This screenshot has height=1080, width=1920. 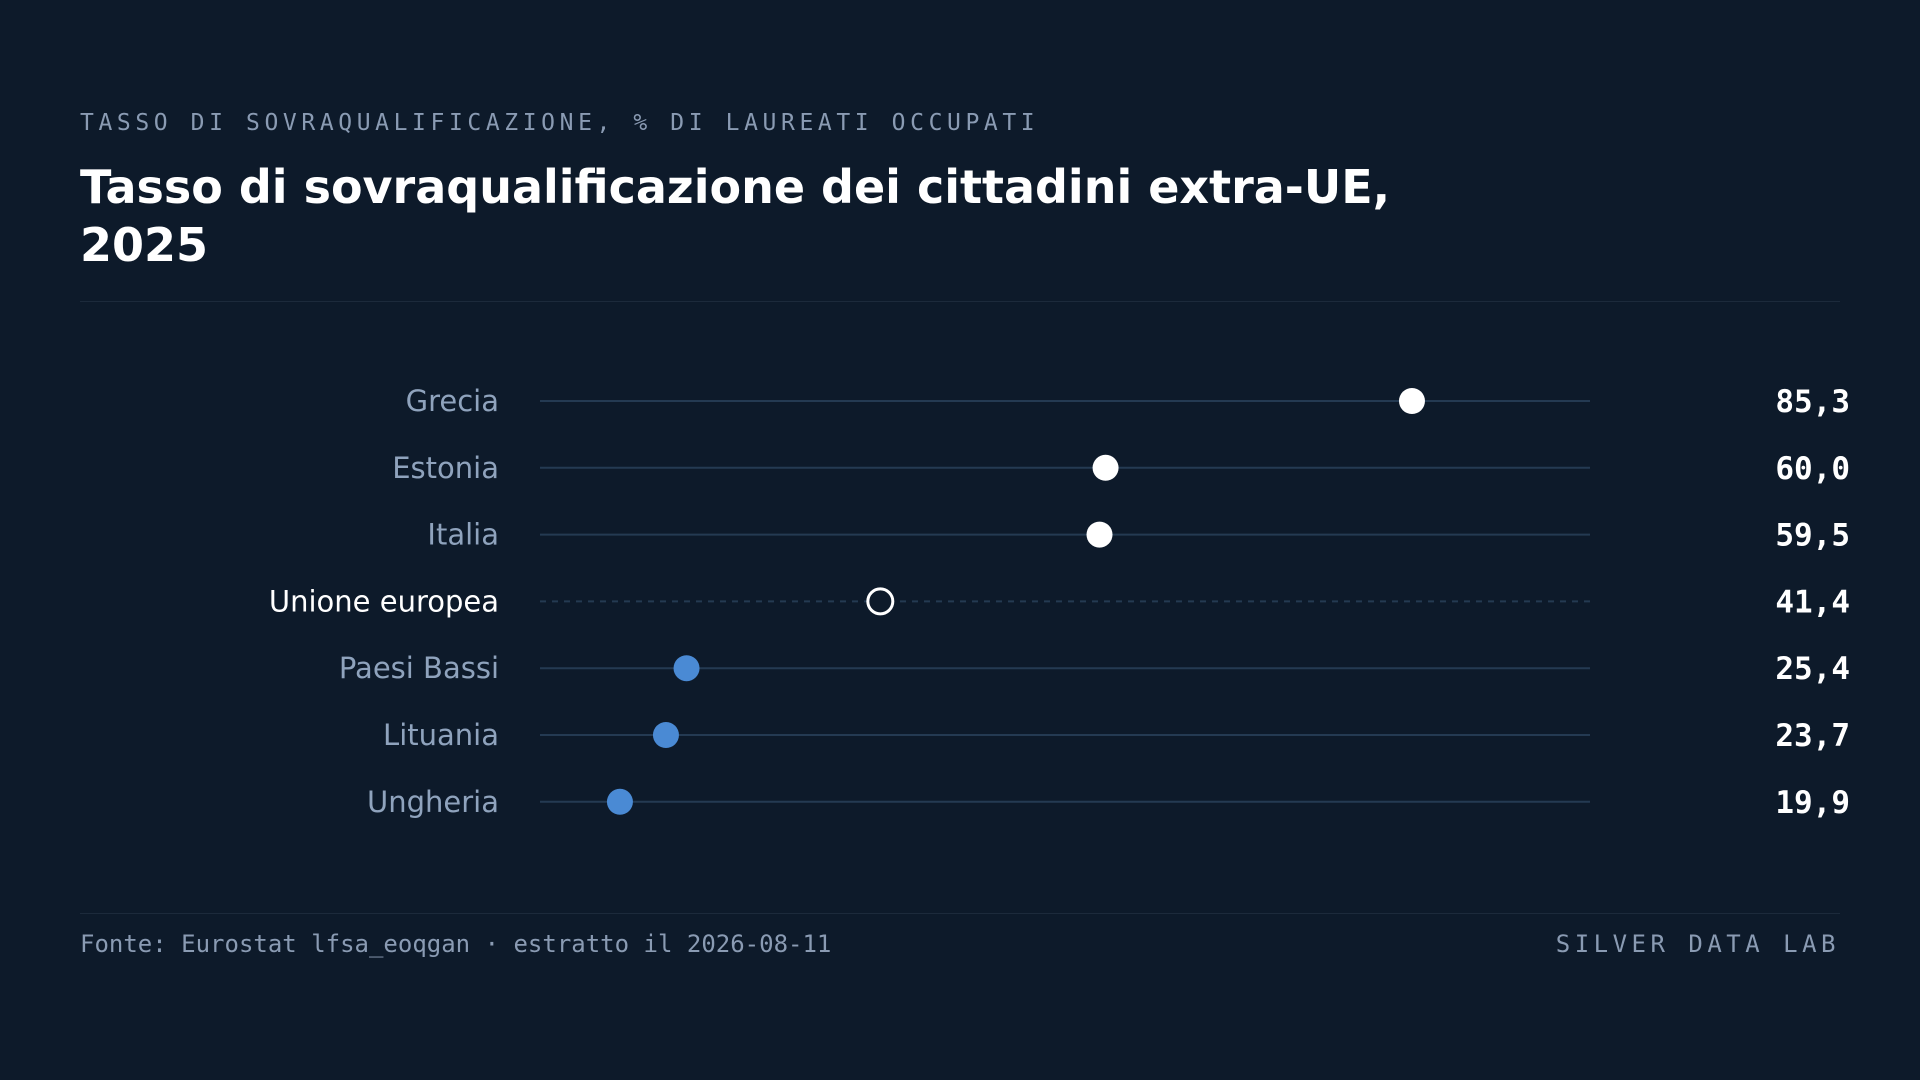 What do you see at coordinates (880, 601) in the screenshot?
I see `data-point-reference` at bounding box center [880, 601].